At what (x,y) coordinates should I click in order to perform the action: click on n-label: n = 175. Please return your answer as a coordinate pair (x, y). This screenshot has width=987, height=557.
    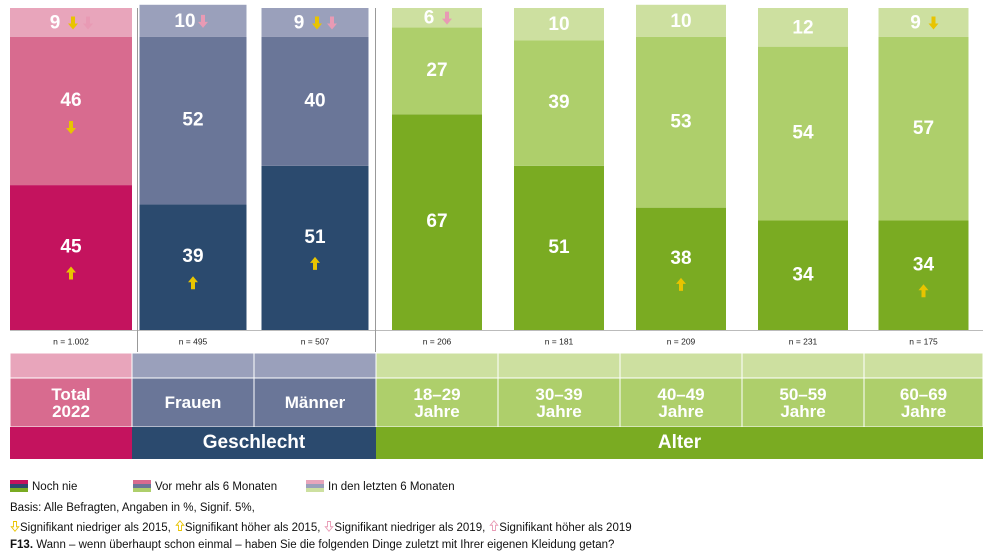
    Looking at the image, I should click on (923, 341).